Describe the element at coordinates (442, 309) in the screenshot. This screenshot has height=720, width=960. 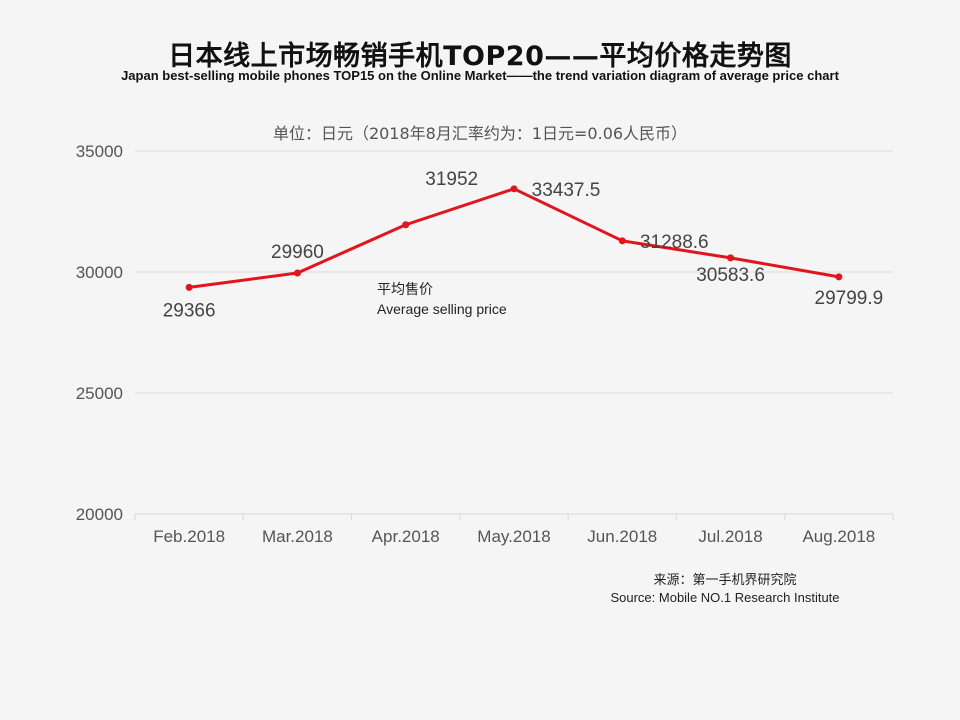
I see `series-name-en-label: Average selling price` at that location.